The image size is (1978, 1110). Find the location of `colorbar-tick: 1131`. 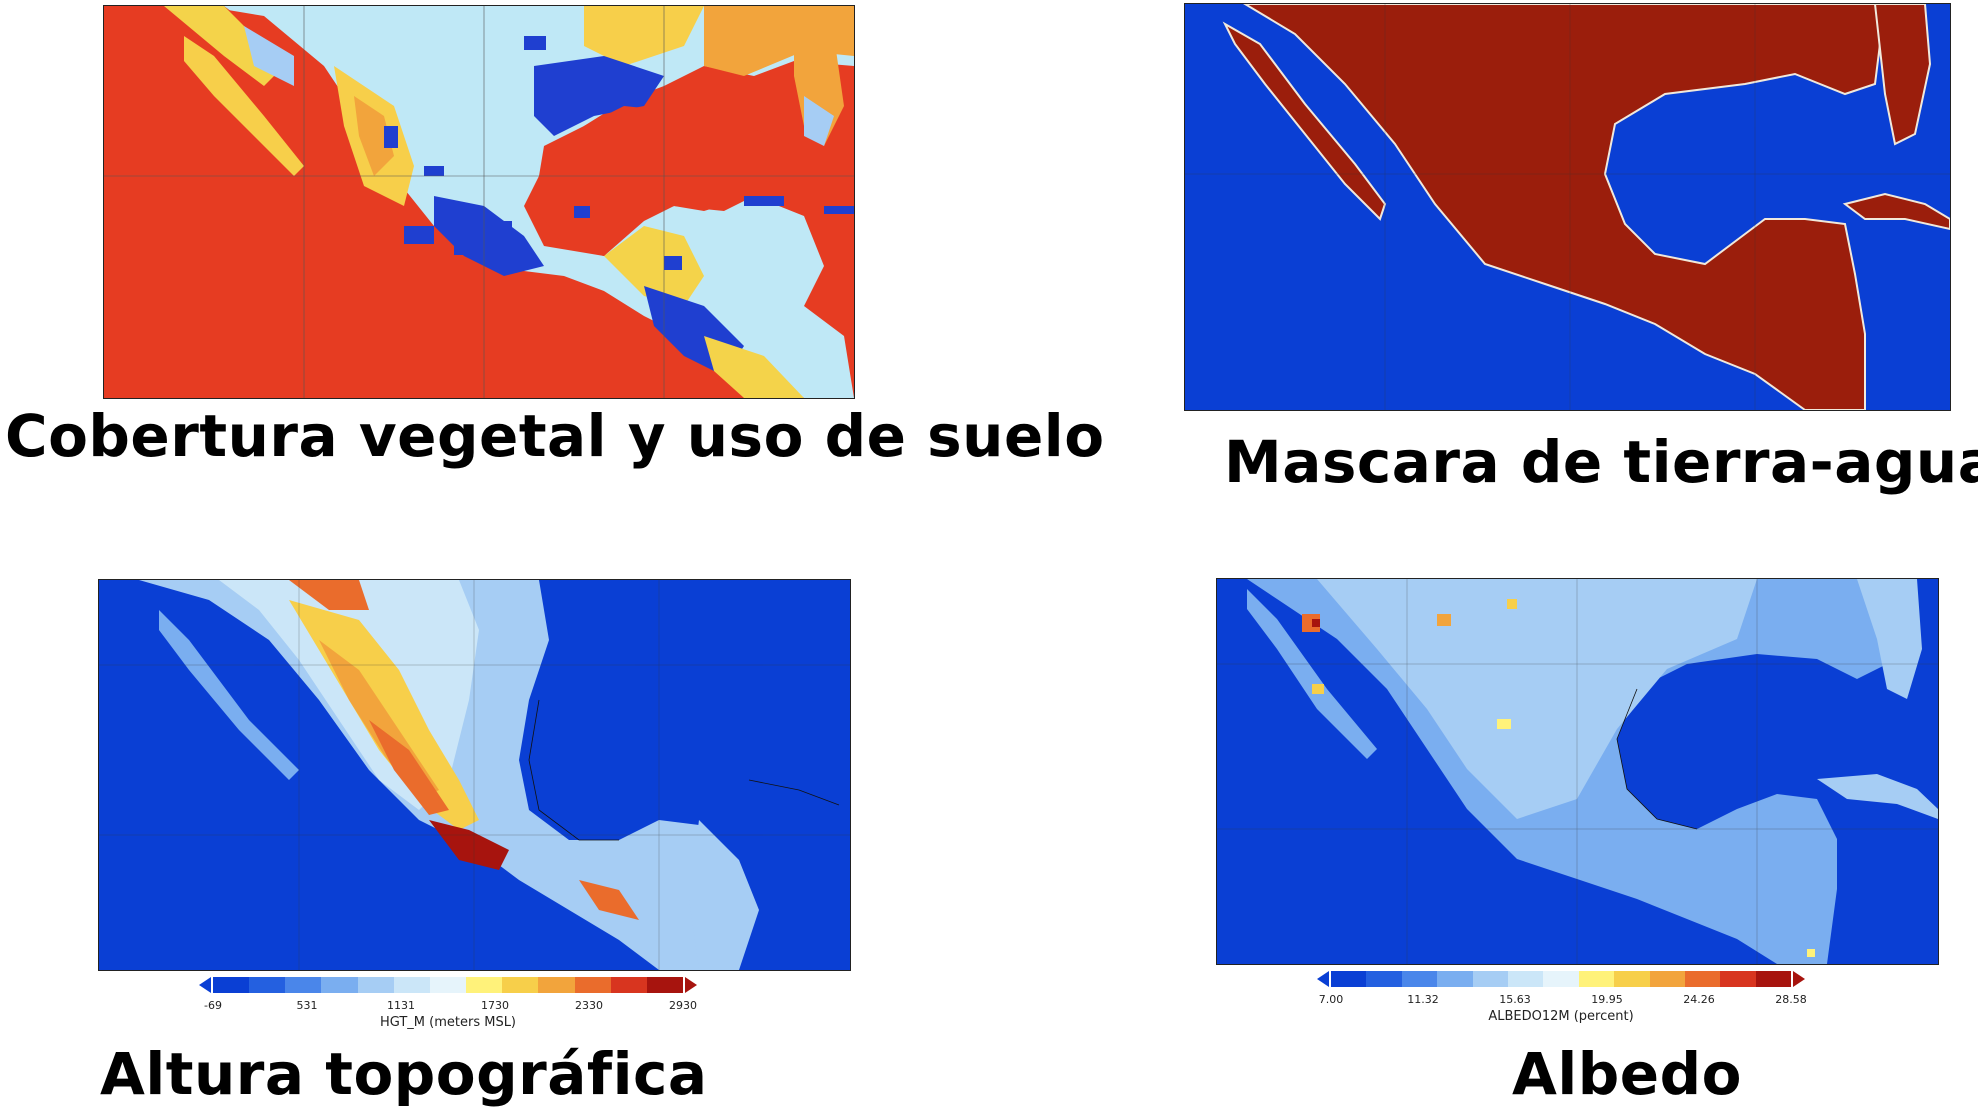

colorbar-tick: 1131 is located at coordinates (401, 1005).